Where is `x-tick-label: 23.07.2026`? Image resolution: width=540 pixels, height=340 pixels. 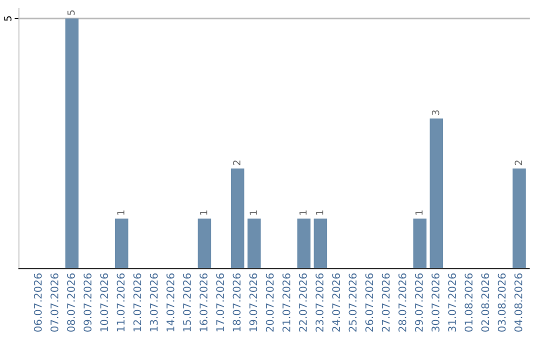 x-tick-label: 23.07.2026 is located at coordinates (320, 302).